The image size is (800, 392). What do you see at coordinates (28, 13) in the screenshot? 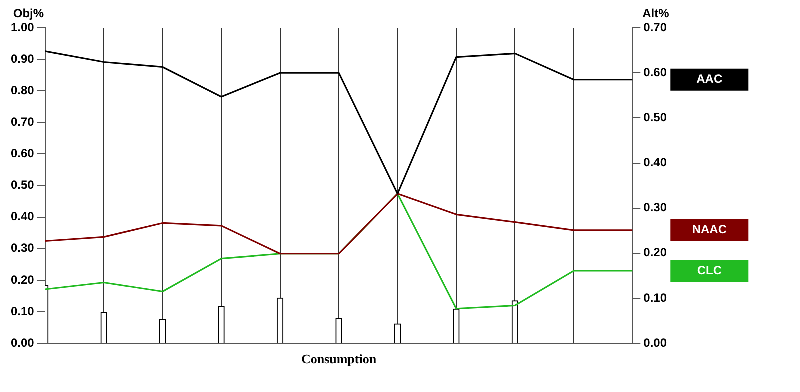
I see `y-axis-title: Obj%` at bounding box center [28, 13].